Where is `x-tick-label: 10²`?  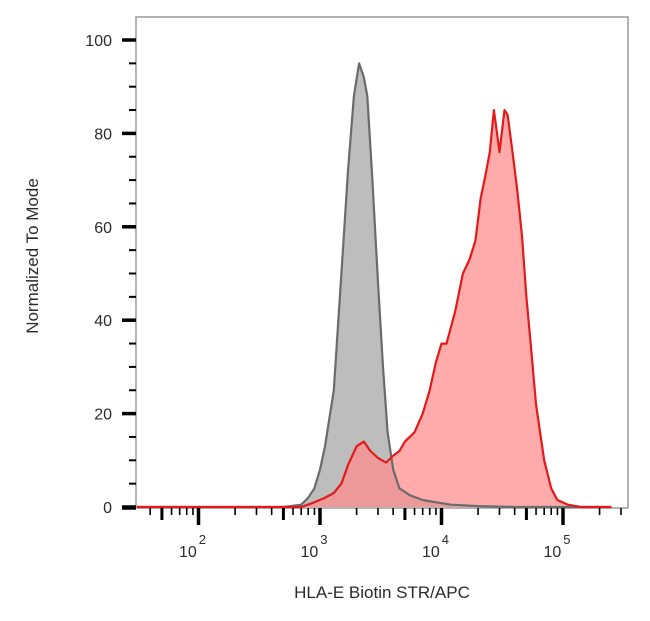
x-tick-label: 10² is located at coordinates (192, 546).